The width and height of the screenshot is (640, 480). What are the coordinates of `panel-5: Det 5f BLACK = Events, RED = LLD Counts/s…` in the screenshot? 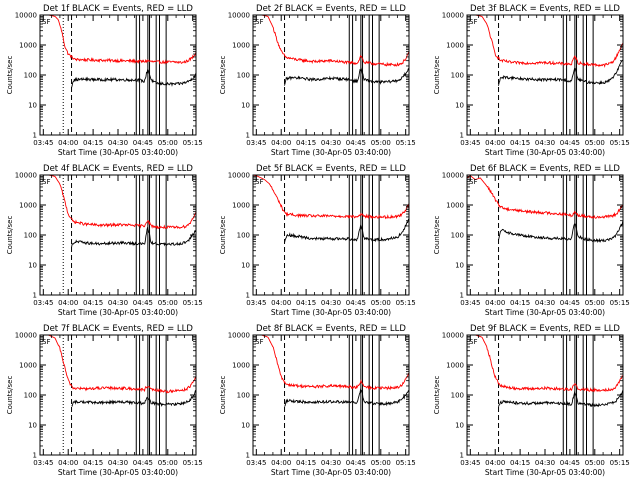 It's located at (317, 240).